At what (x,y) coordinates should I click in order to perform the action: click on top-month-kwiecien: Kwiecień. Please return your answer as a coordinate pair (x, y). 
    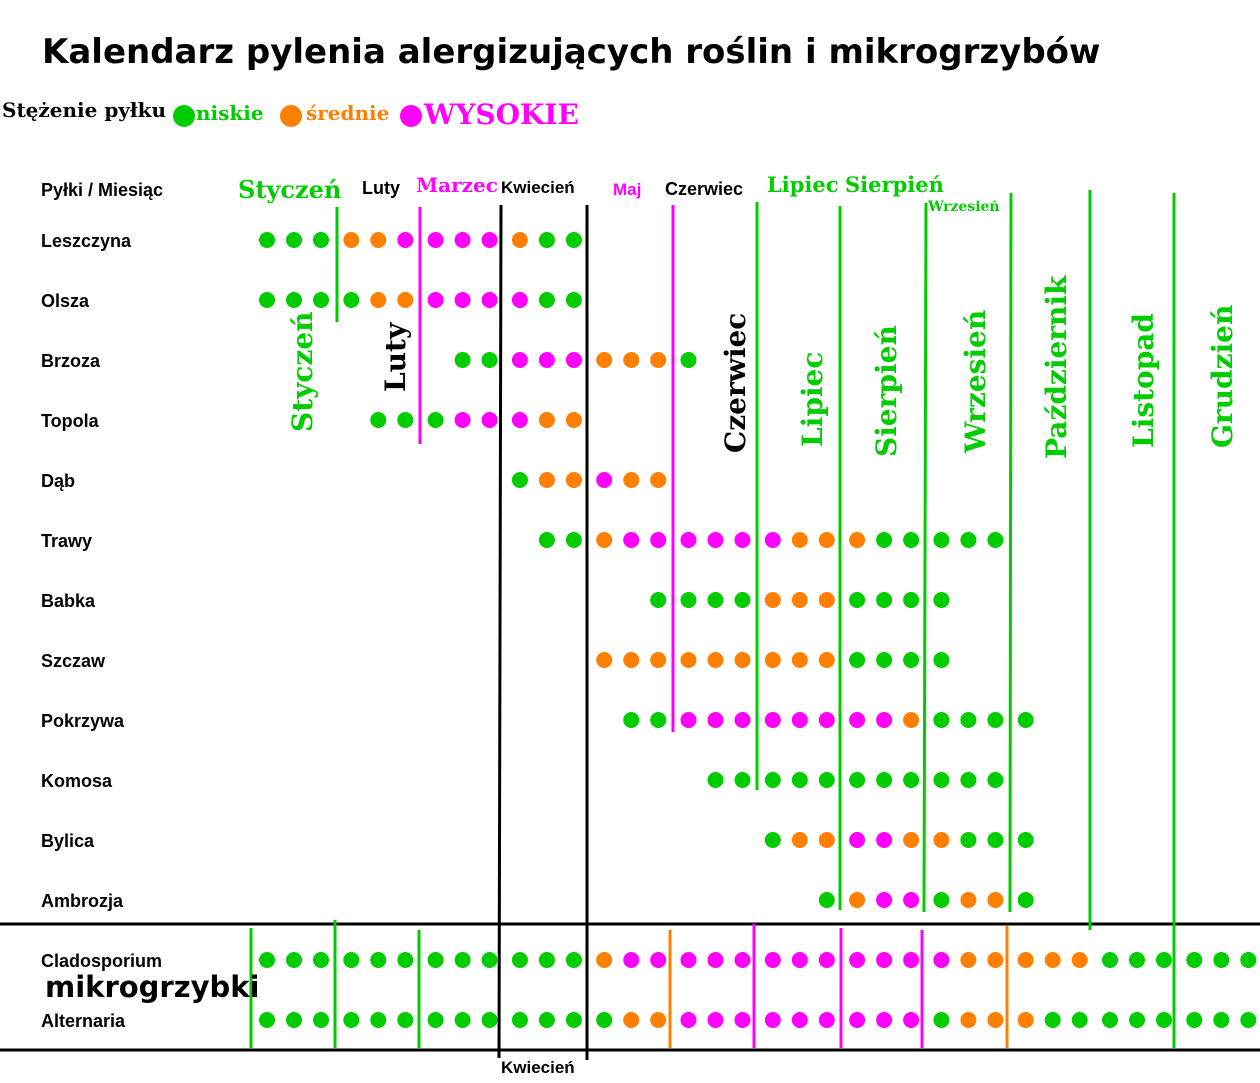
    Looking at the image, I should click on (538, 187).